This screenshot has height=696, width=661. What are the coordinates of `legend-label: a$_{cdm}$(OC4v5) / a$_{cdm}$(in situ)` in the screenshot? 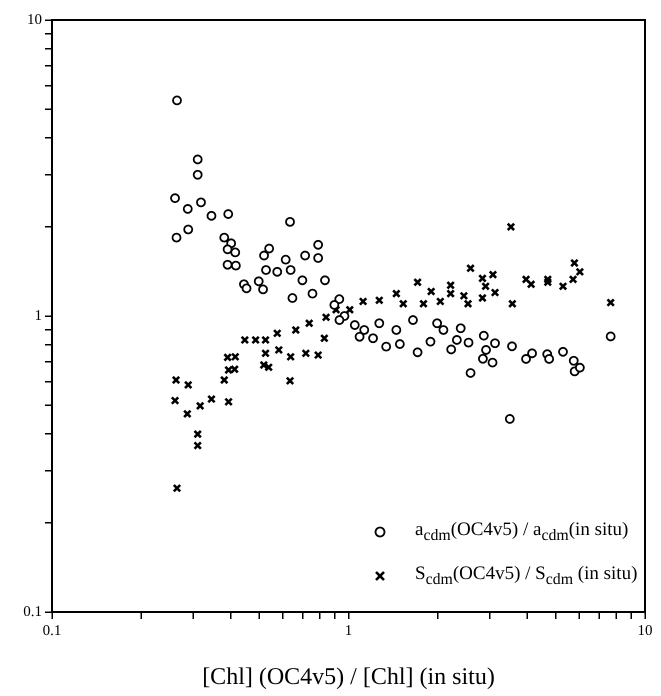 It's located at (521, 532).